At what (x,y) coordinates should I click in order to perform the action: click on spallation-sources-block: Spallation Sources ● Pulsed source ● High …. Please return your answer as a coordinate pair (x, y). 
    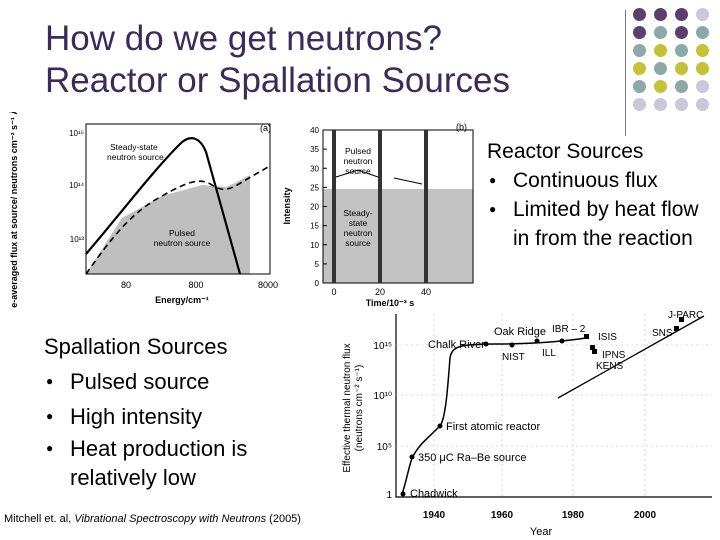
    Looking at the image, I should click on (174, 410).